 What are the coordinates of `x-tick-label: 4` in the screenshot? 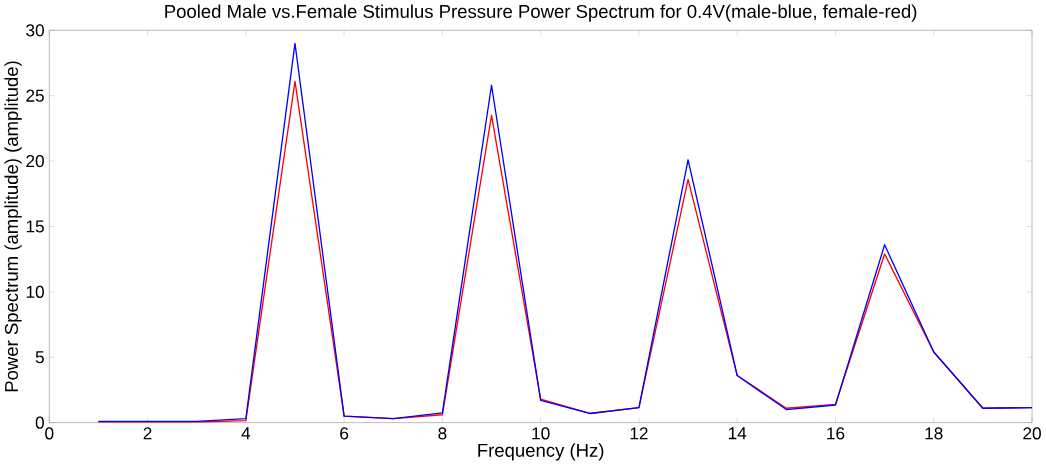 It's located at (246, 433).